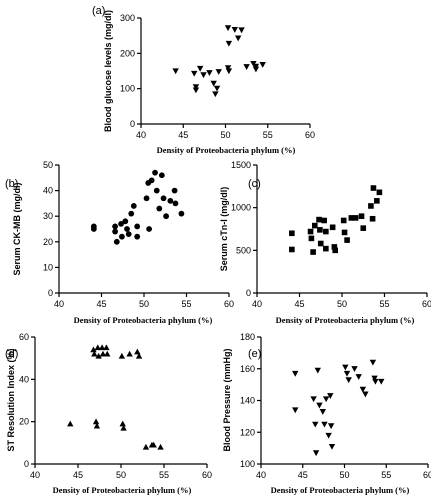 The image size is (431, 500). I want to click on panel-a-x-tick-label: 50, so click(225, 135).